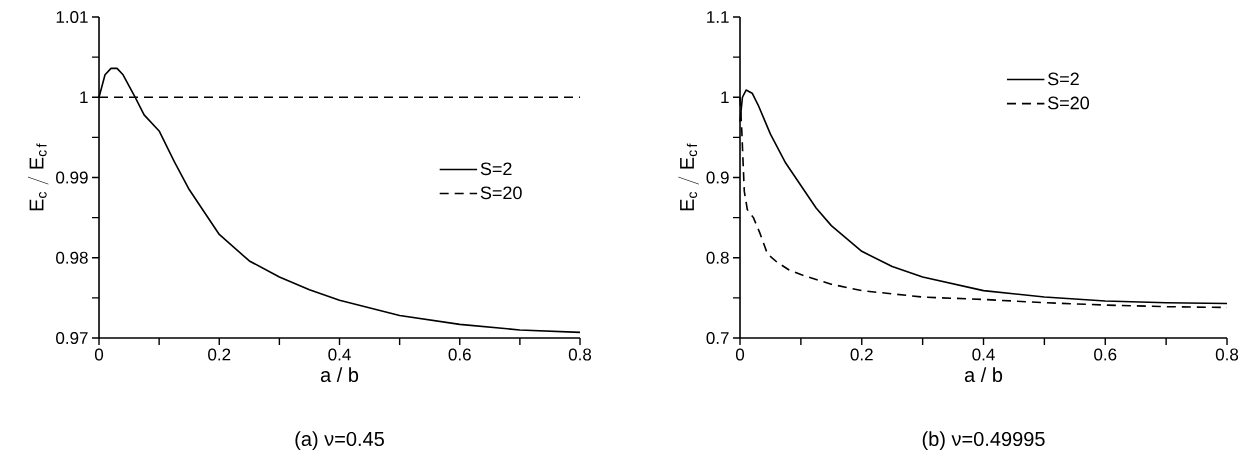  What do you see at coordinates (339, 441) in the screenshot?
I see `text: (a) ν=0.45` at bounding box center [339, 441].